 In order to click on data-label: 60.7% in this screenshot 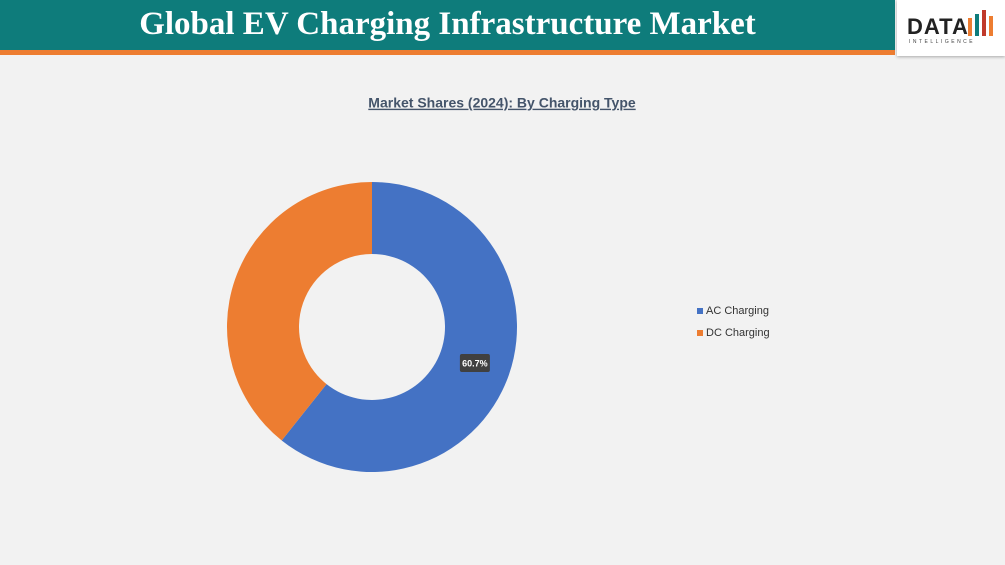, I will do `click(475, 363)`.